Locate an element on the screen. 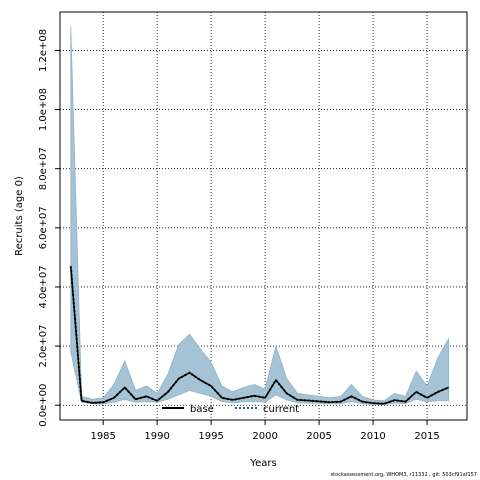 The image size is (480, 480). x-tick-label: 2000 is located at coordinates (264, 436).